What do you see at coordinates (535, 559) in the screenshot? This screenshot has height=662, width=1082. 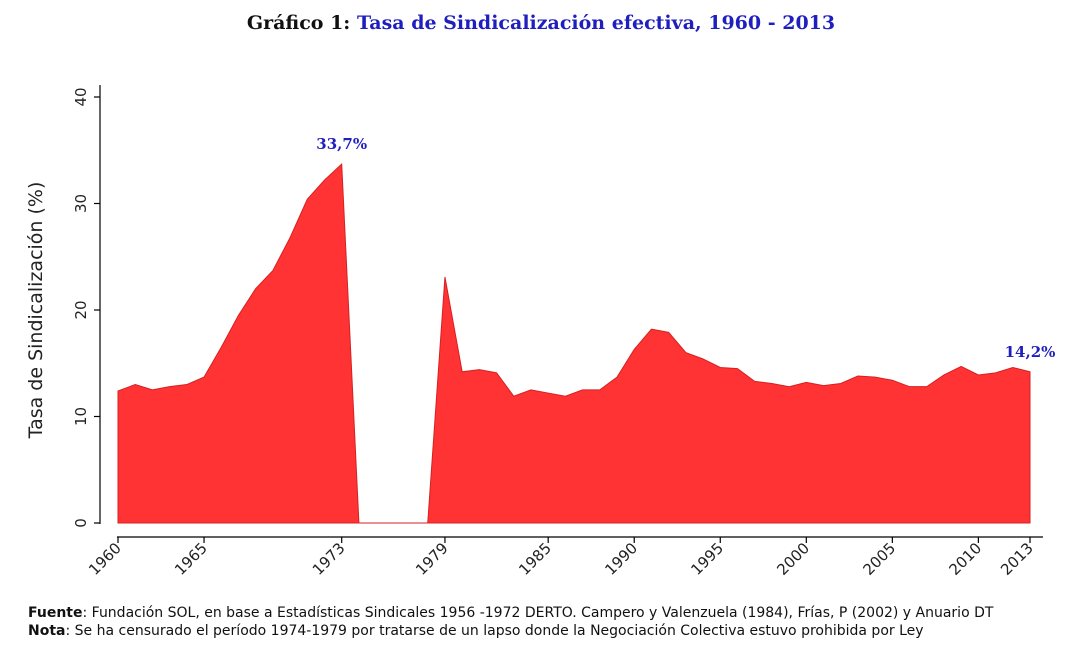 I see `x-tick-label: 1985` at bounding box center [535, 559].